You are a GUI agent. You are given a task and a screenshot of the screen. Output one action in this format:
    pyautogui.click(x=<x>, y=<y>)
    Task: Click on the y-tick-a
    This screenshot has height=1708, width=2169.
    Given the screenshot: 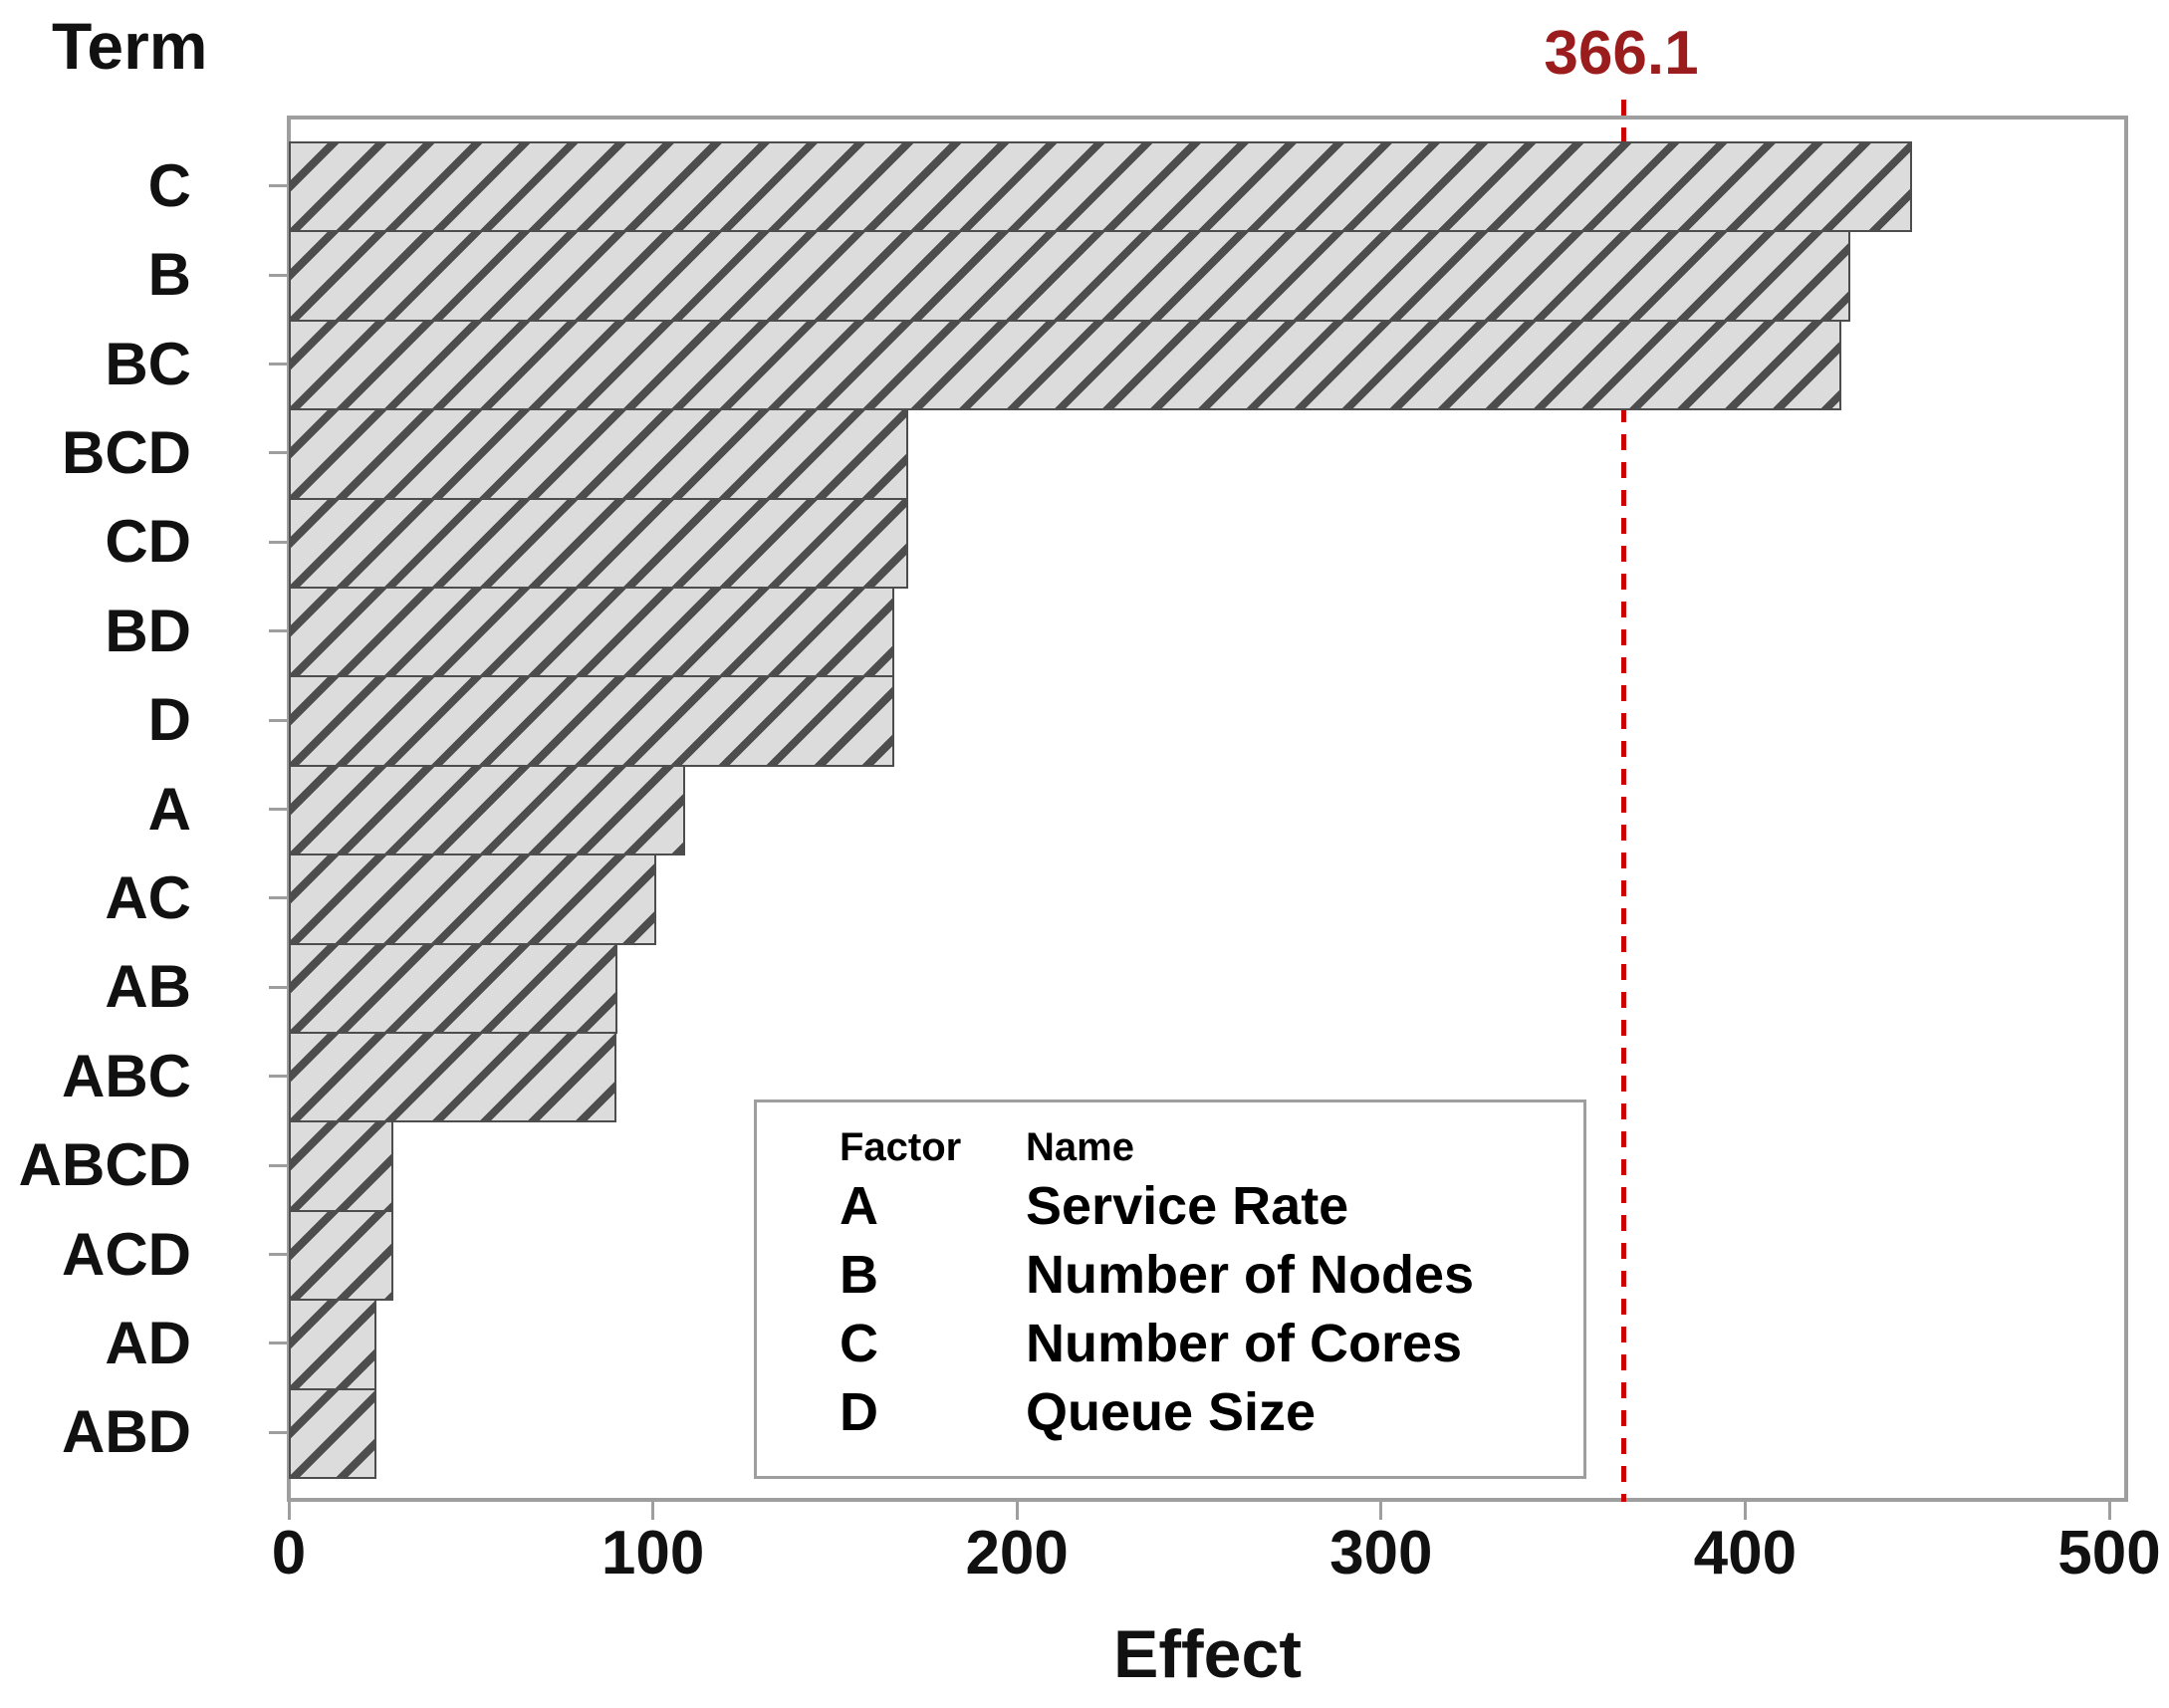 What is the action you would take?
    pyautogui.click(x=279, y=809)
    